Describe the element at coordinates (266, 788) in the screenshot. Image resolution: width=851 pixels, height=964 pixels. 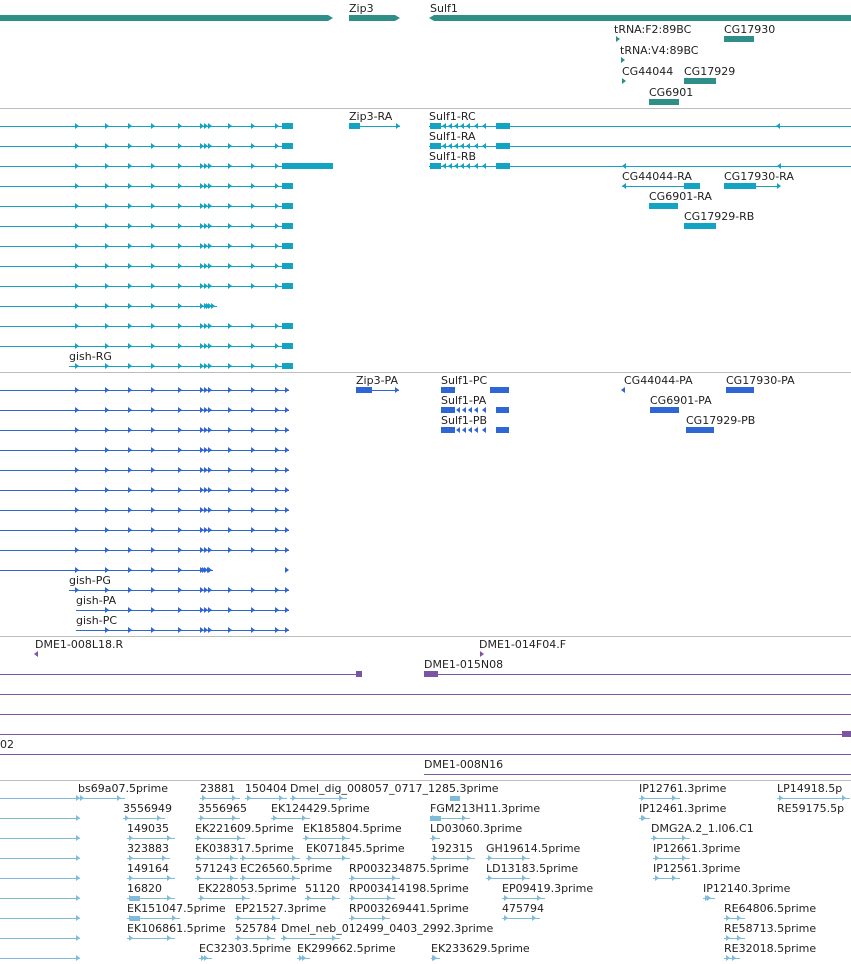
I see `est-label: 150404` at that location.